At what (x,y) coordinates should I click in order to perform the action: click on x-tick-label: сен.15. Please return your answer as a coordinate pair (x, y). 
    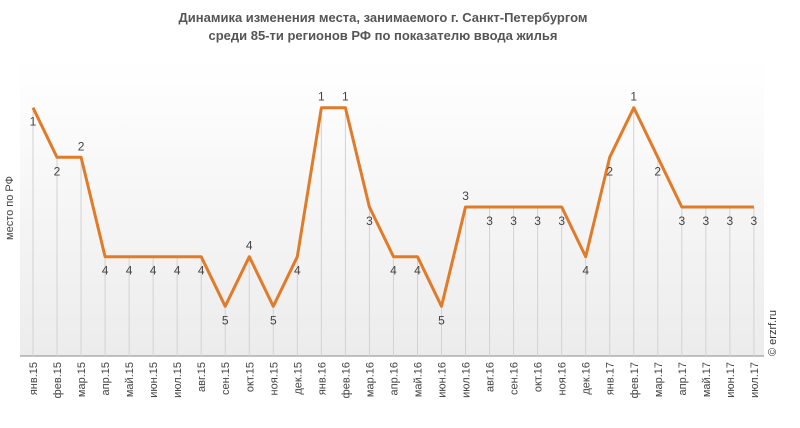
    Looking at the image, I should click on (226, 378).